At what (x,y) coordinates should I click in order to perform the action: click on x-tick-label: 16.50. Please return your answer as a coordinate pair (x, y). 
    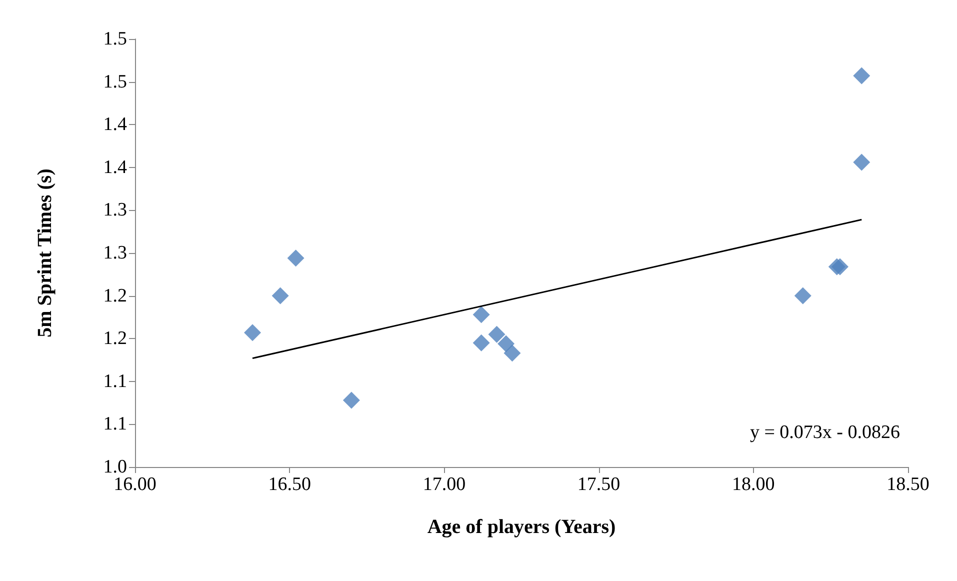
    Looking at the image, I should click on (289, 484).